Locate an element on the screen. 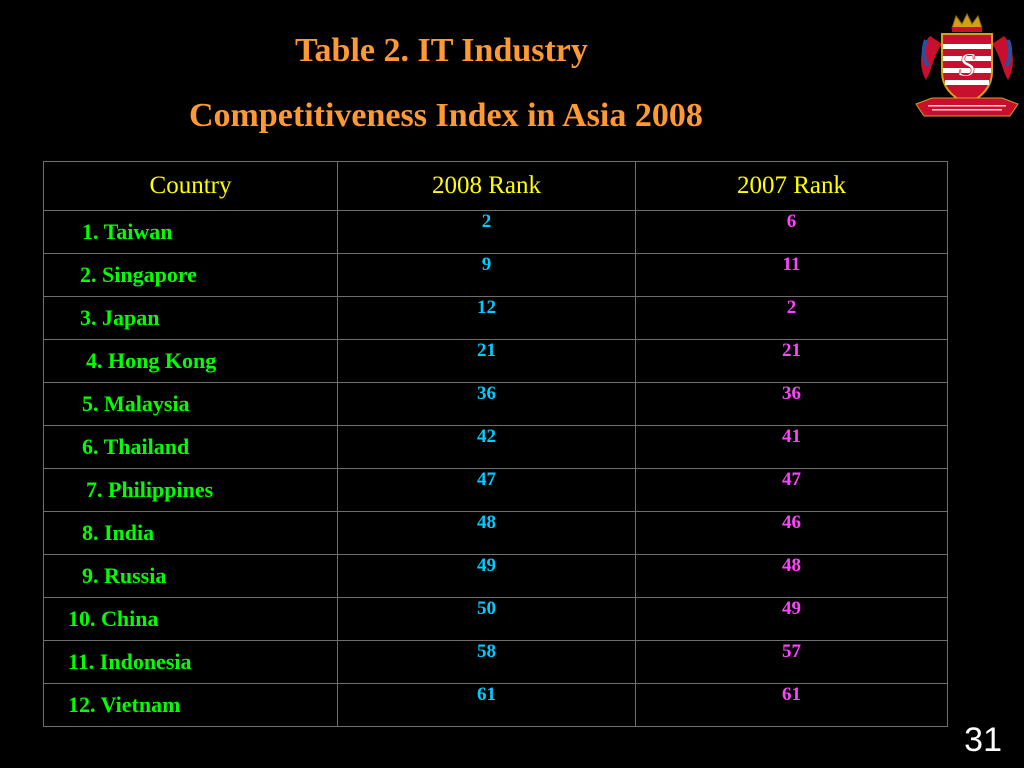  rank-2007-cell: 46 is located at coordinates (791, 533).